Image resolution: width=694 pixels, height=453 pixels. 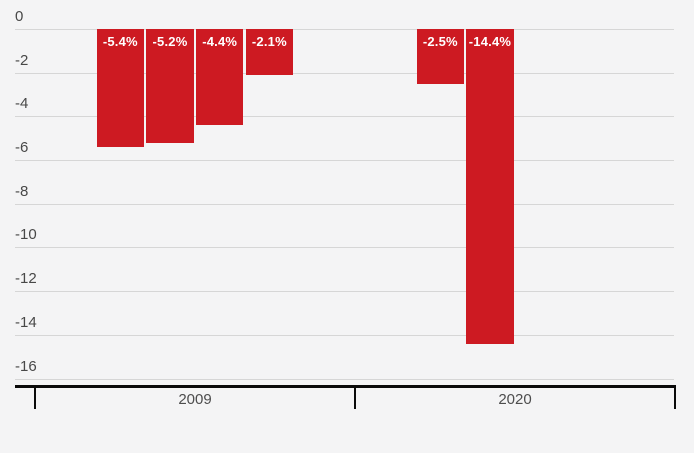 What do you see at coordinates (26, 366) in the screenshot?
I see `y-axis-tick-label: -16` at bounding box center [26, 366].